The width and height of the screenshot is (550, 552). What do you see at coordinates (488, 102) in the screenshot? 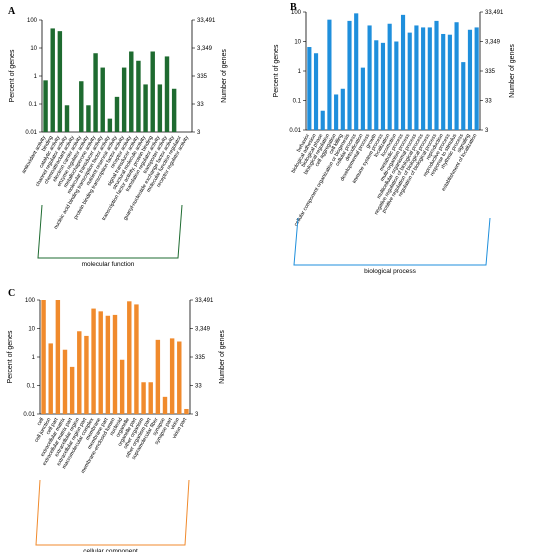
I see `y-tick-label-right: 33` at bounding box center [488, 102].